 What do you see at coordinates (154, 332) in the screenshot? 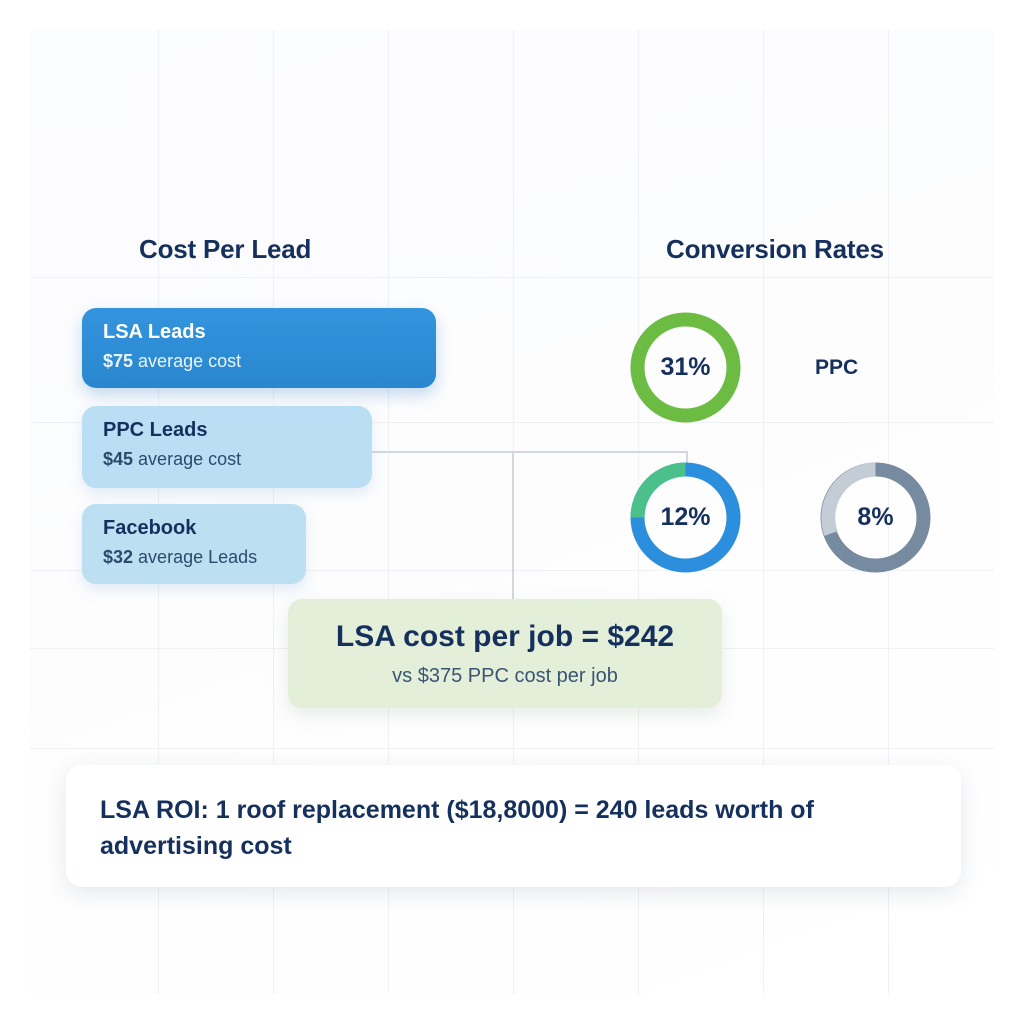
I see `cost-bar-lsa-label: LSA Leads` at bounding box center [154, 332].